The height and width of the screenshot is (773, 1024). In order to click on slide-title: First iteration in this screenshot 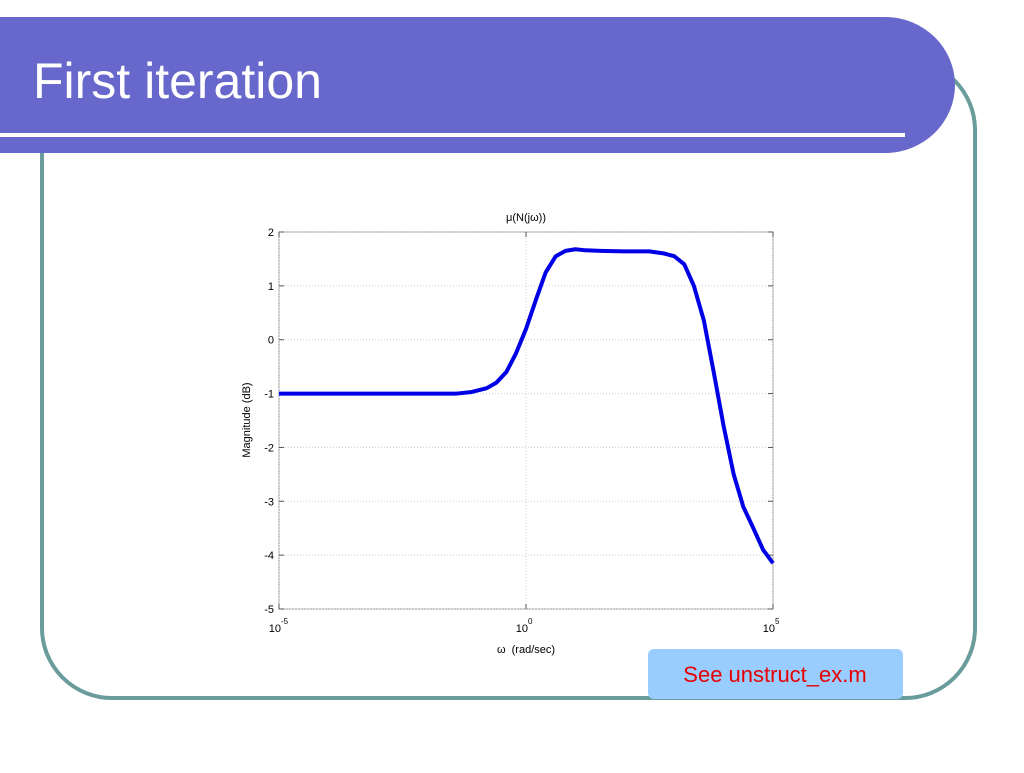, I will do `click(177, 81)`.